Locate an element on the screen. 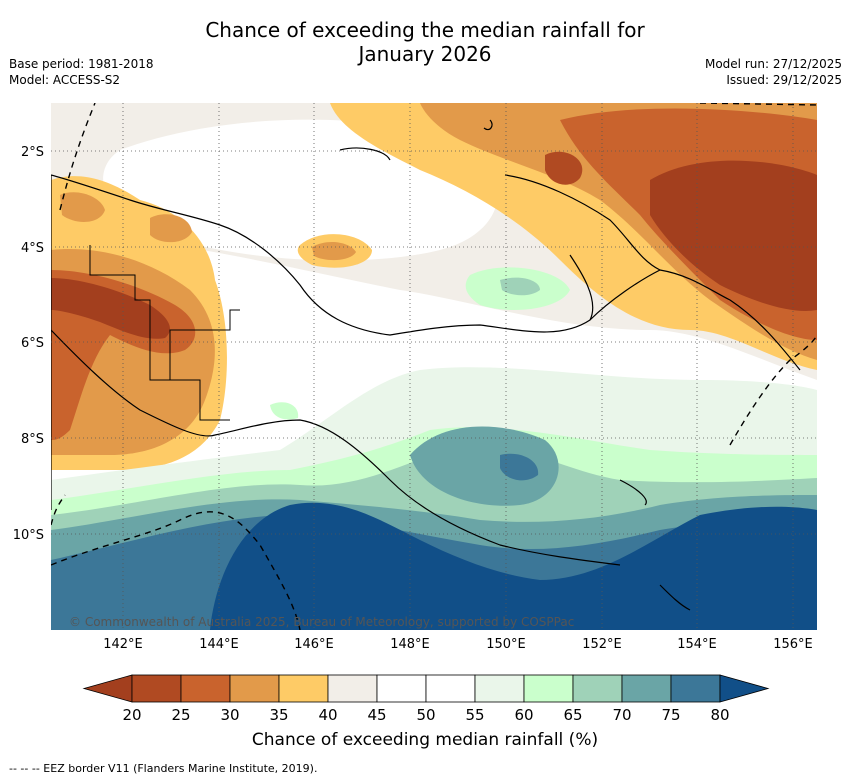 The width and height of the screenshot is (850, 781). colorbar-tick: 80 is located at coordinates (719, 715).